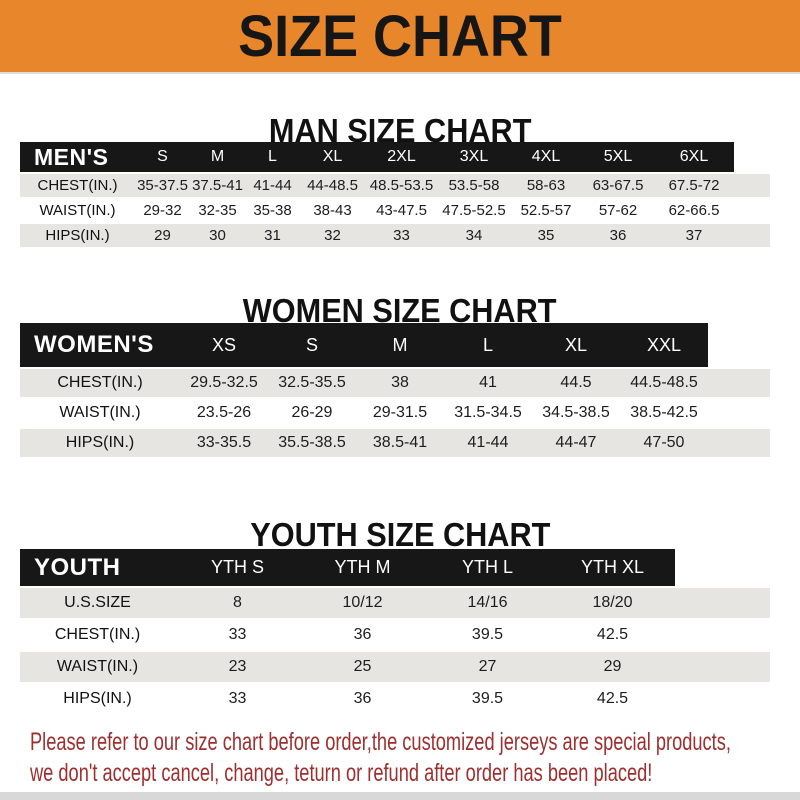  Describe the element at coordinates (474, 235) in the screenshot. I see `value-cell: 34` at that location.